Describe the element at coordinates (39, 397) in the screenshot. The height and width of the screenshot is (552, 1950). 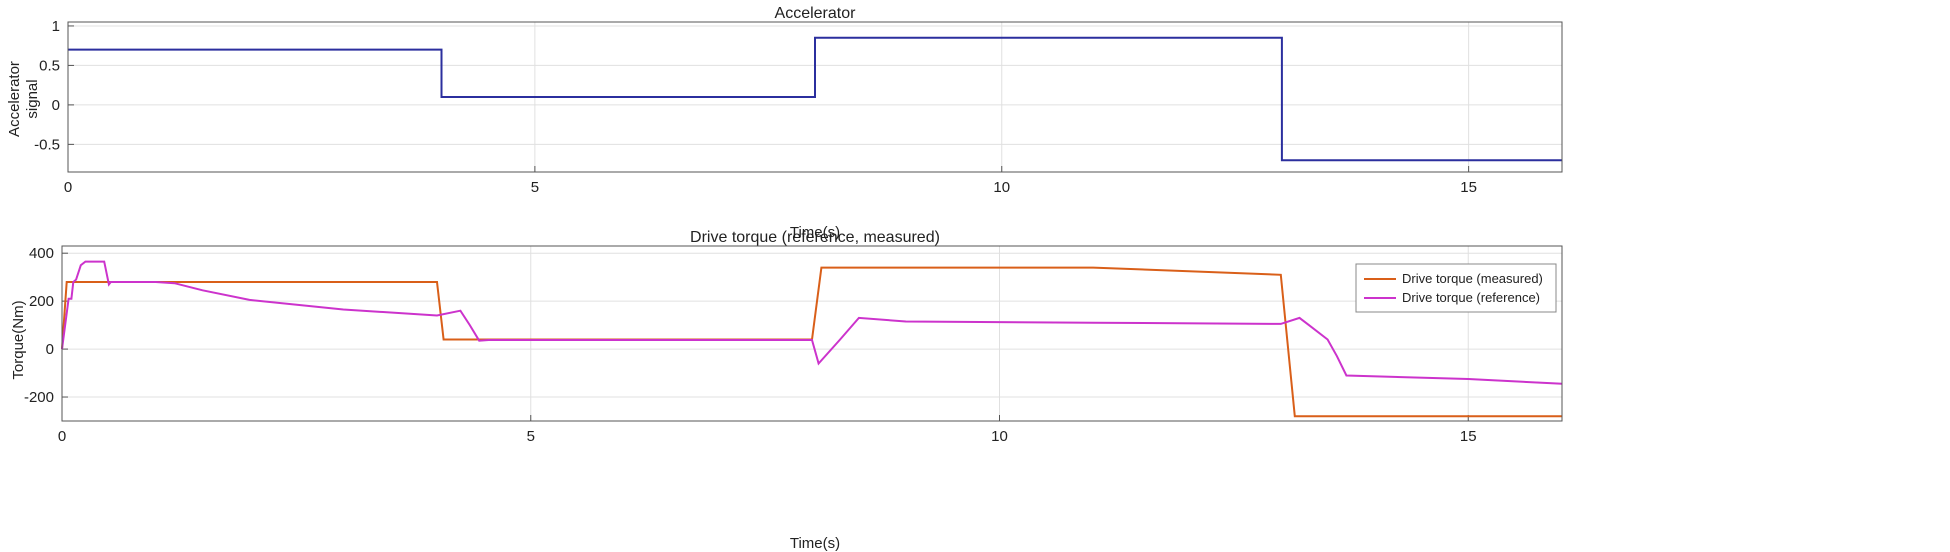
I see `drive-torque-y-tick-label: -200` at that location.